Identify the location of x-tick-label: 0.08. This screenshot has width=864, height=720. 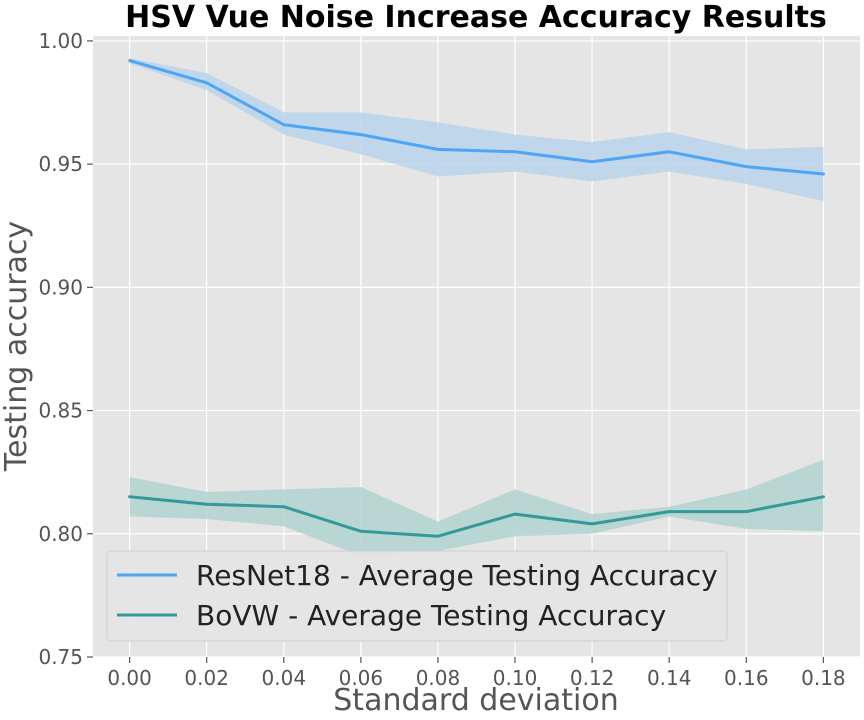
(438, 678).